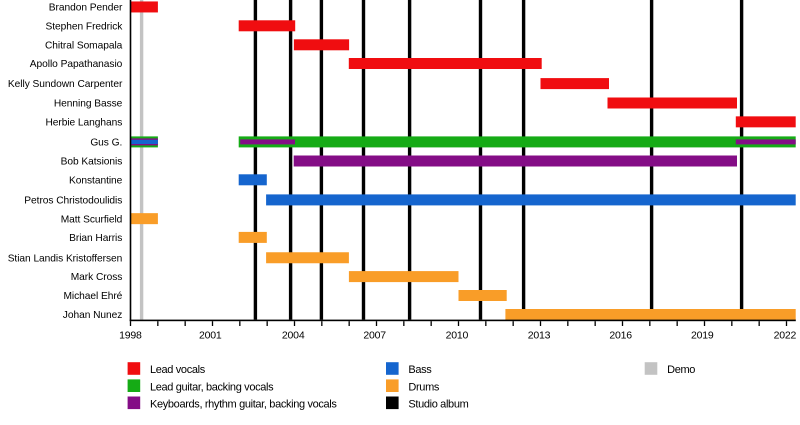  I want to click on svg-text: Henning Basse, so click(88, 104).